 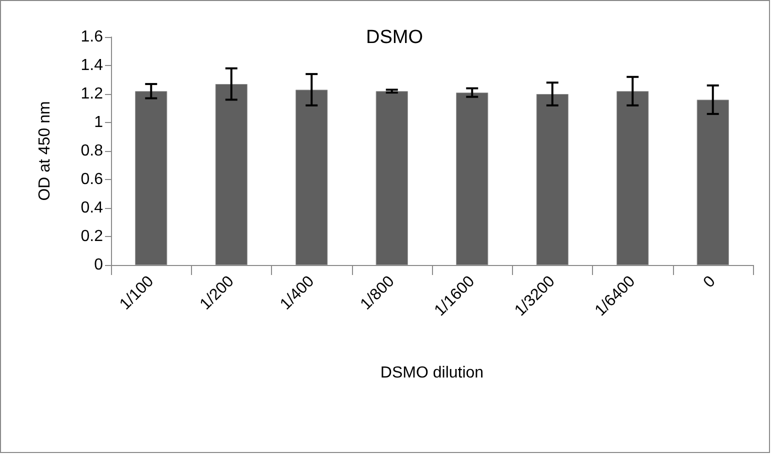 I want to click on y-tick-label: 0.6, so click(x=92, y=179).